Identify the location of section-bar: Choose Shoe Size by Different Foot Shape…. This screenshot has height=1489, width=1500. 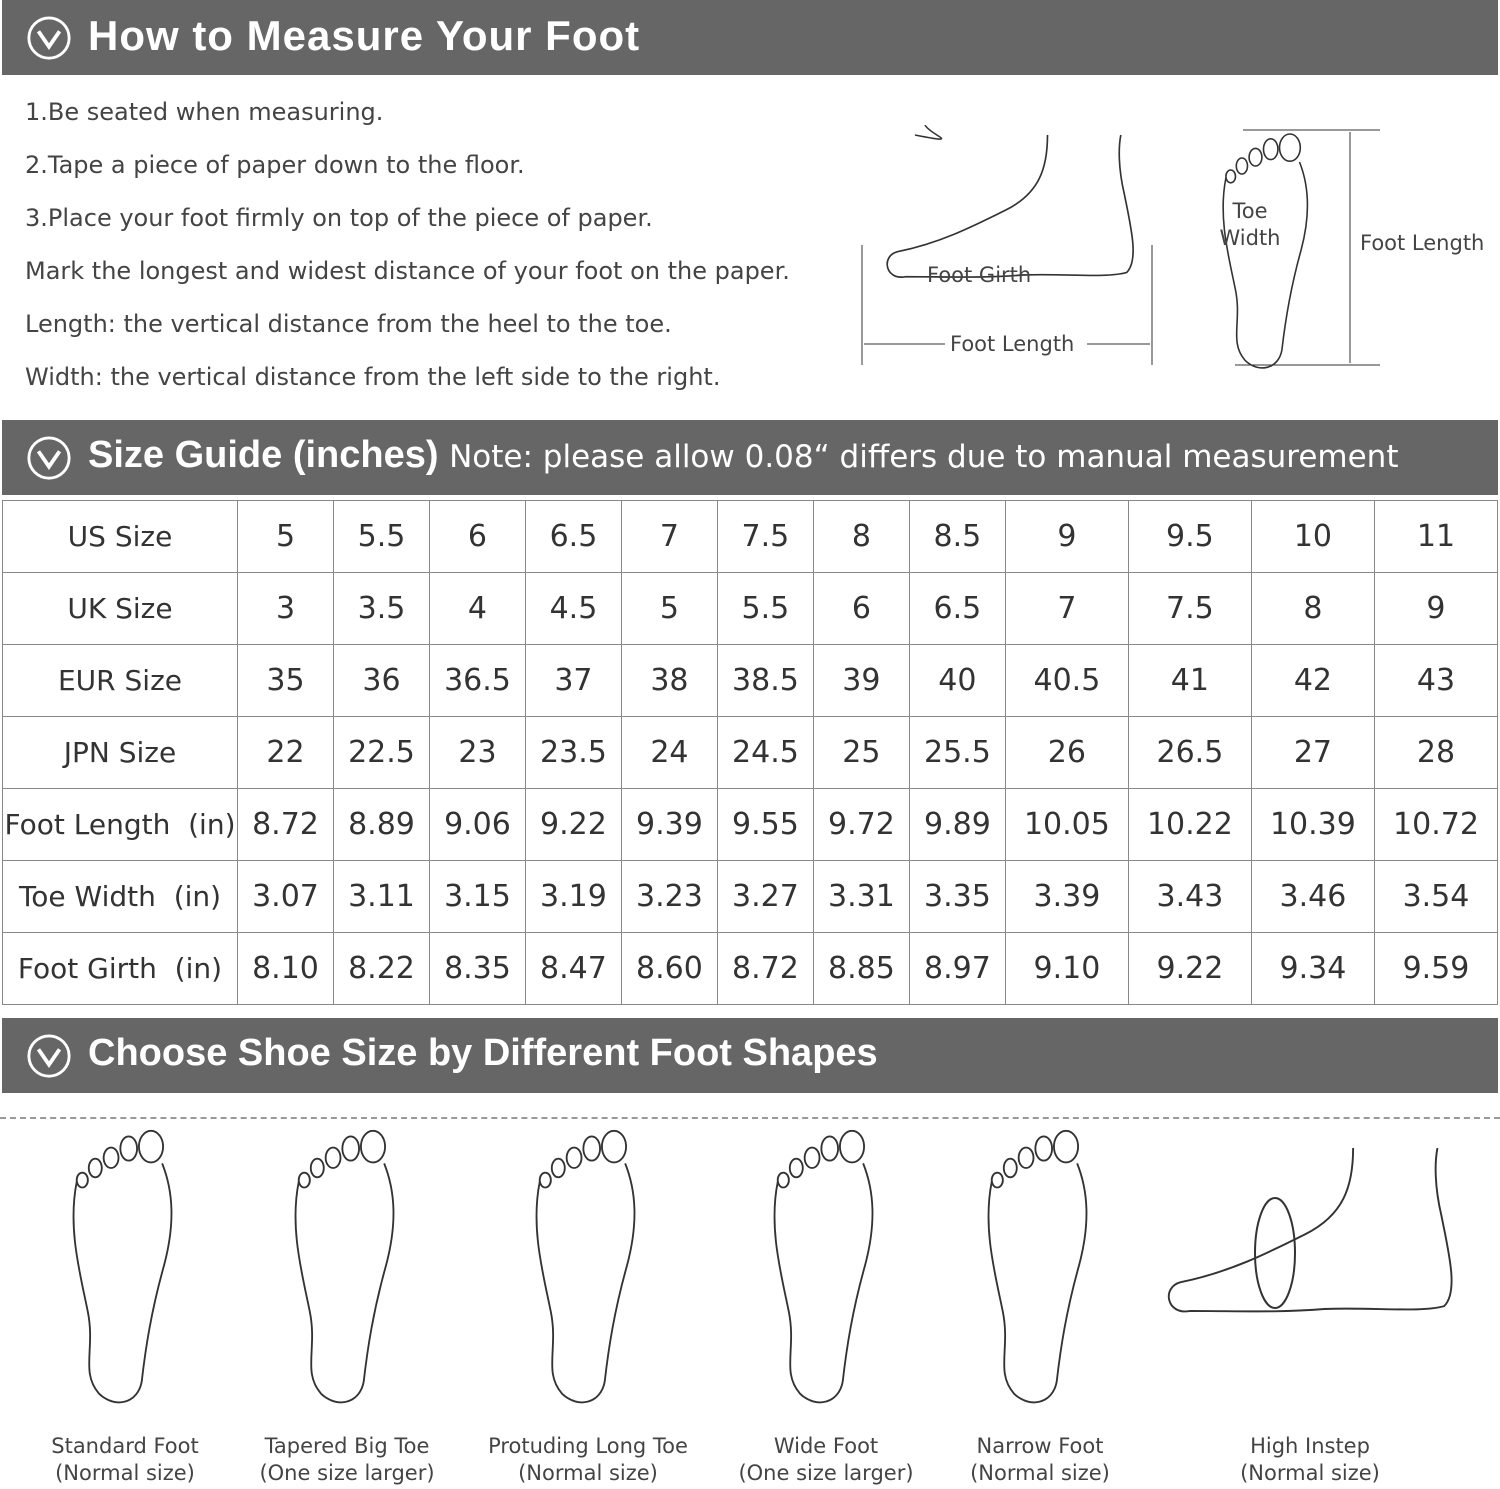
(750, 1055).